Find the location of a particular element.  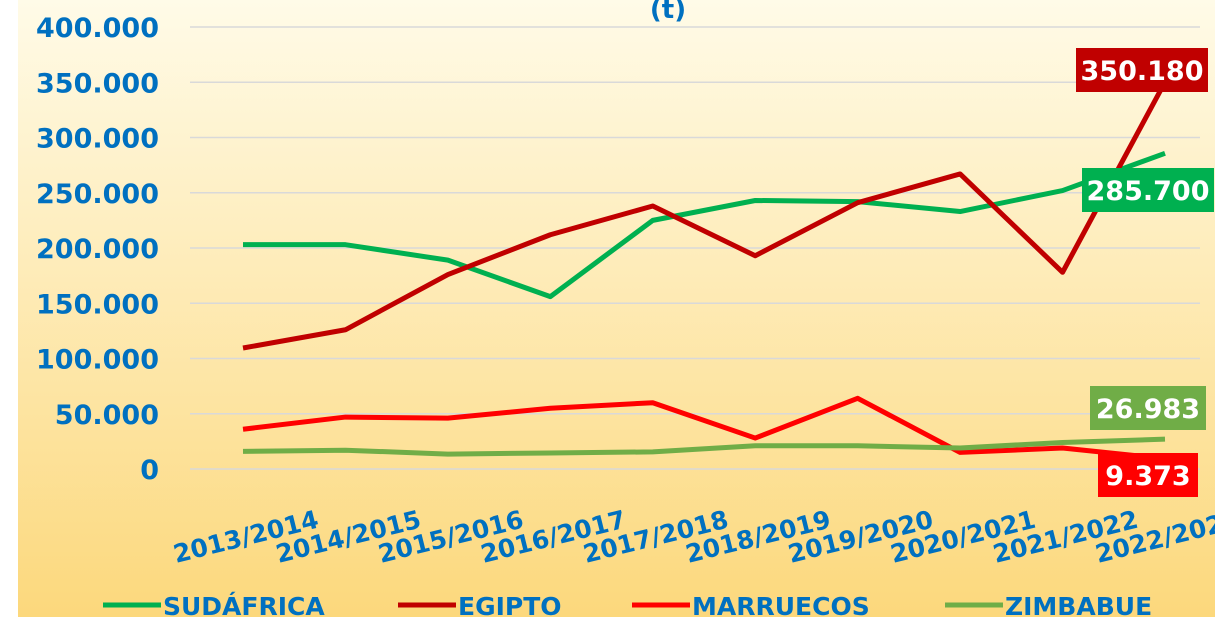

y-tick-label: 200.000 is located at coordinates (97, 249).